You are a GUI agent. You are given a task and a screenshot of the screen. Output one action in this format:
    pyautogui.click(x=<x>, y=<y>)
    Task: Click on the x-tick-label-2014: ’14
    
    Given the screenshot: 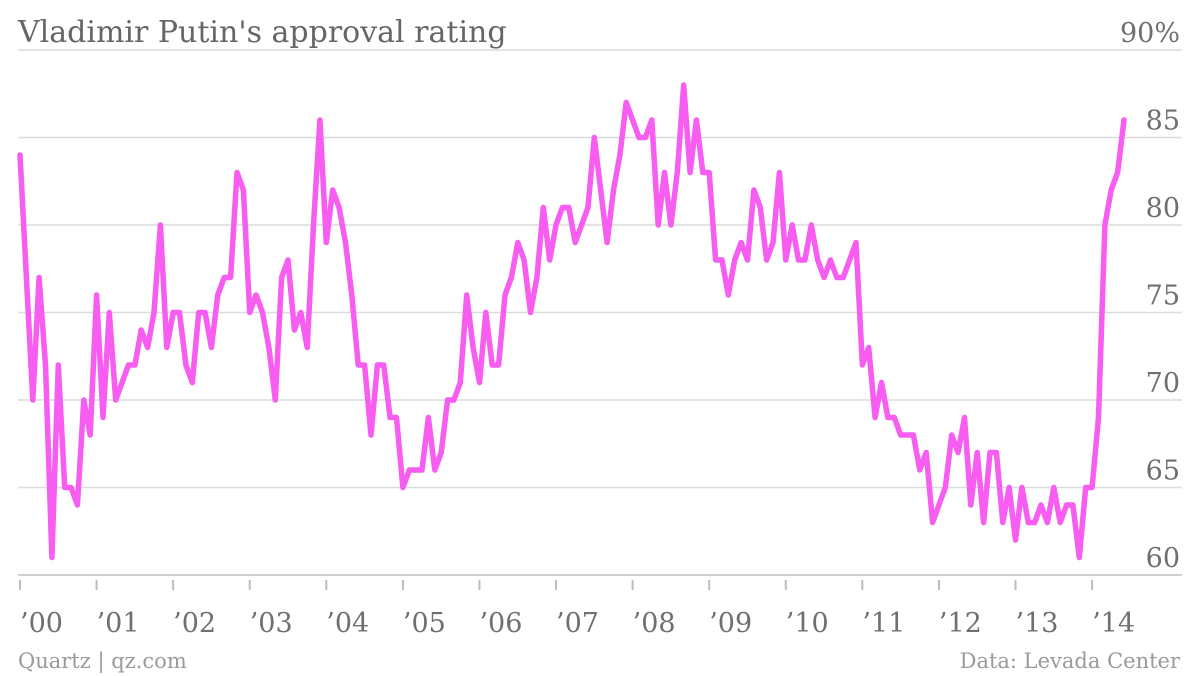 What is the action you would take?
    pyautogui.click(x=1113, y=623)
    